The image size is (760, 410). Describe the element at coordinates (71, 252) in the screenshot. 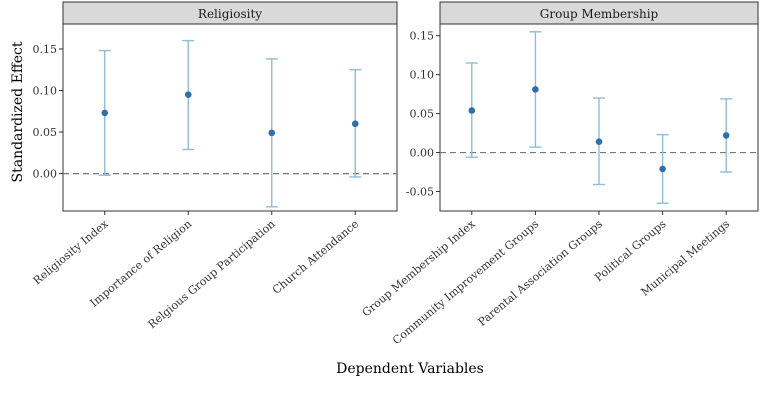

I see `x-tick-label: Religiosity Index` at that location.